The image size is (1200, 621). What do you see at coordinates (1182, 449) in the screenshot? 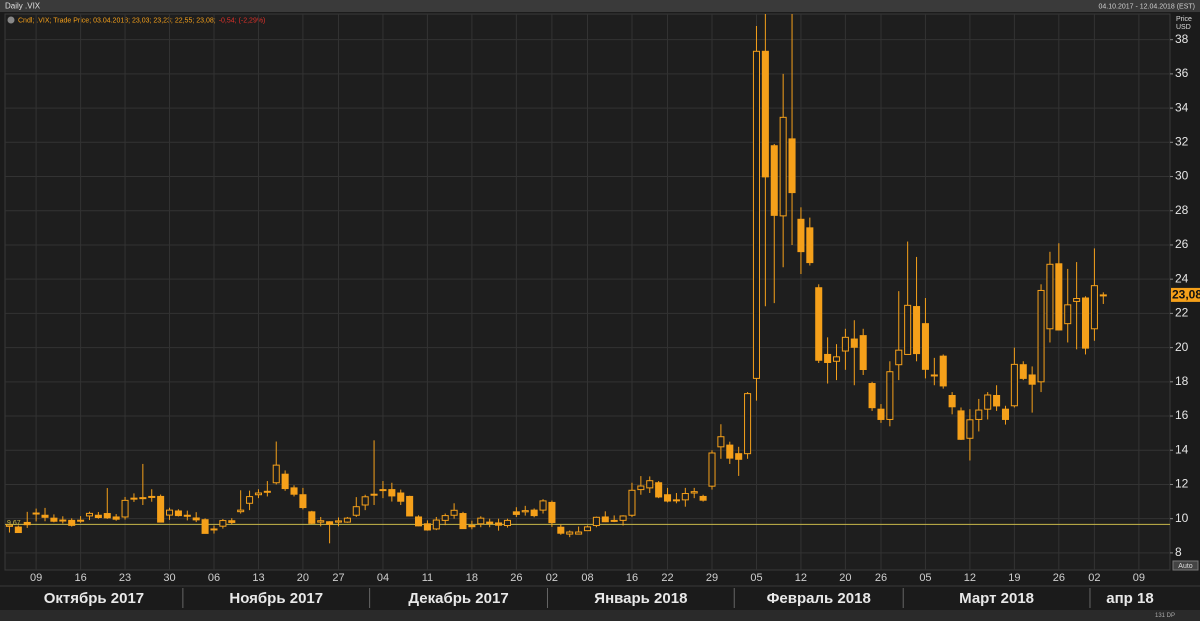
I see `y-tick-label: 14` at bounding box center [1182, 449].